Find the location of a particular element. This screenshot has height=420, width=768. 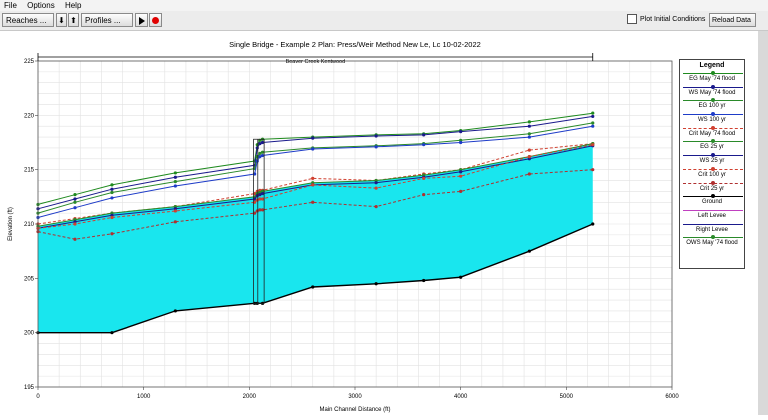

record-icon is located at coordinates (155, 21).